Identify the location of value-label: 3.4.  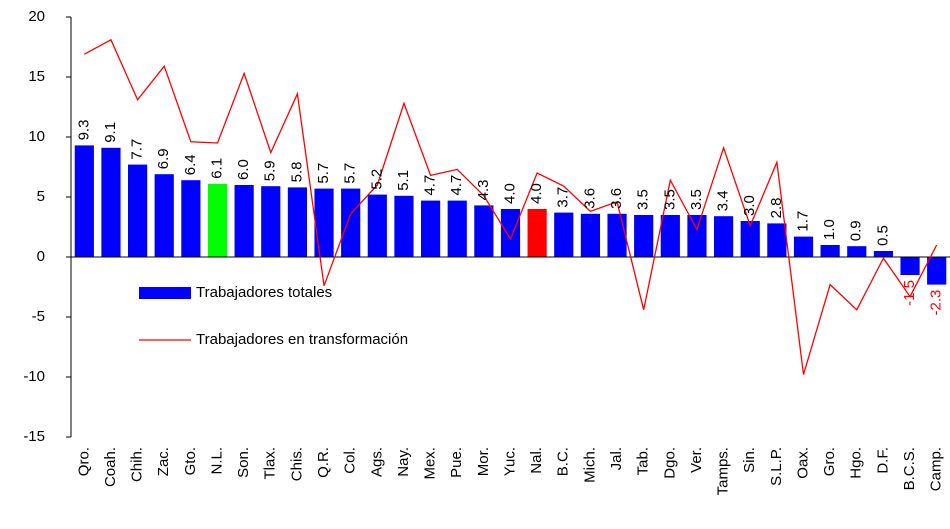
(723, 200).